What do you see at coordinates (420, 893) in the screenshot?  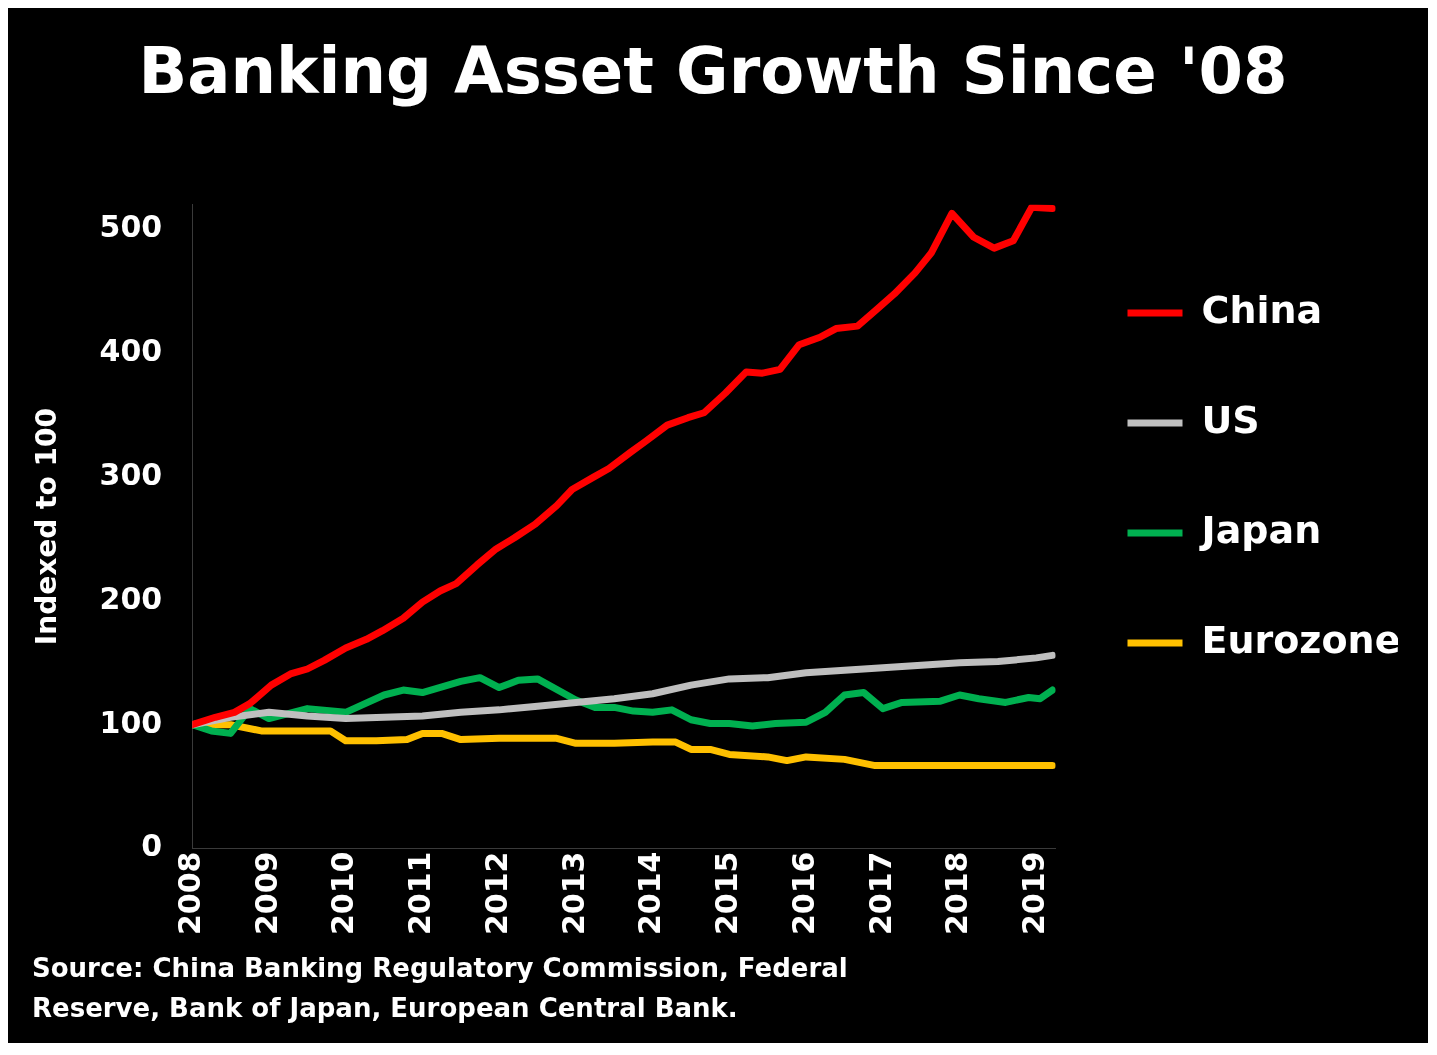 I see `x-tick-label: 2011` at bounding box center [420, 893].